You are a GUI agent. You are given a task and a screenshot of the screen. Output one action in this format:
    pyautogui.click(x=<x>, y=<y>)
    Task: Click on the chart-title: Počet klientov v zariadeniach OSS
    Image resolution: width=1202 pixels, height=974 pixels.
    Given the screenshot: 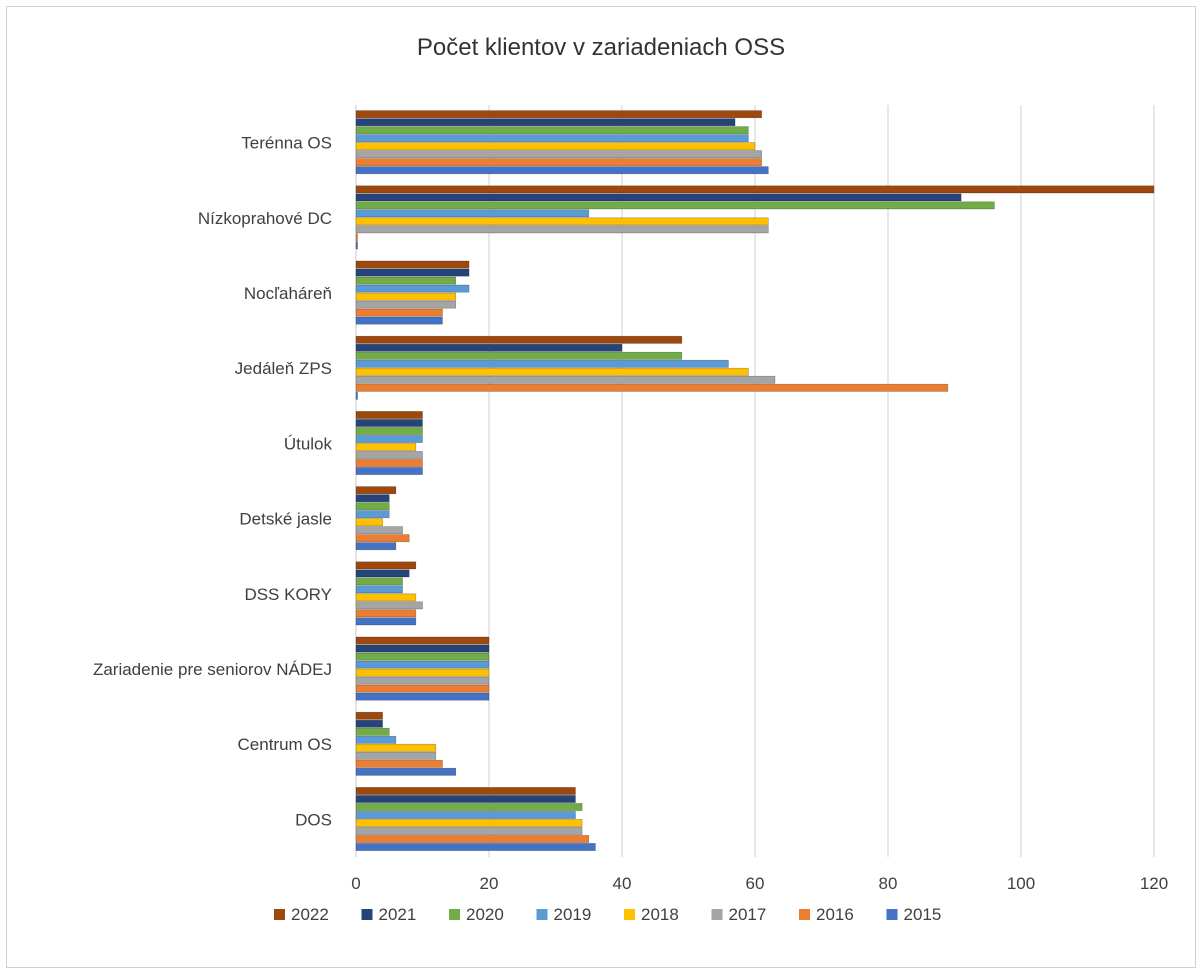 What is the action you would take?
    pyautogui.click(x=601, y=47)
    